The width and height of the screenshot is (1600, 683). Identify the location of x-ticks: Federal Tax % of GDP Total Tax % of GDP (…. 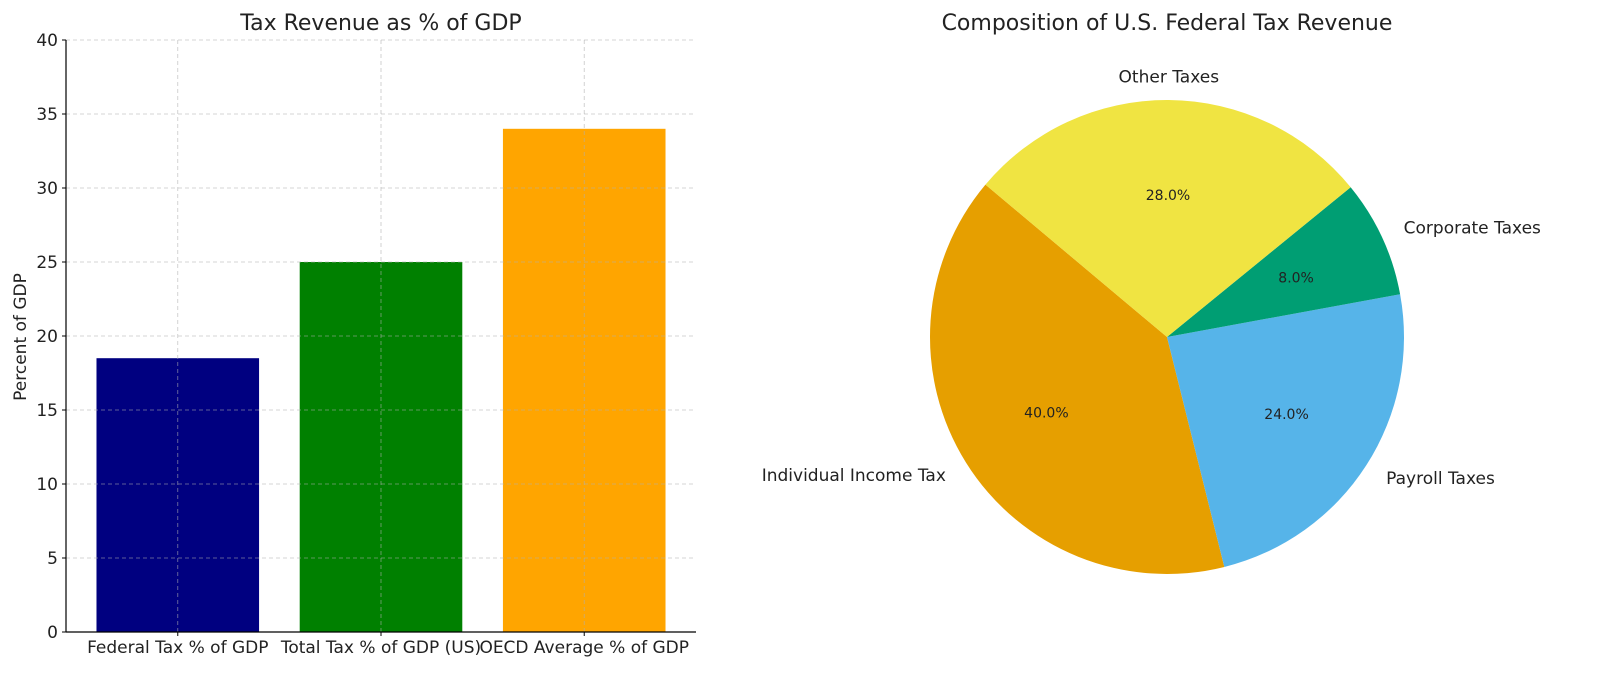
(388, 645).